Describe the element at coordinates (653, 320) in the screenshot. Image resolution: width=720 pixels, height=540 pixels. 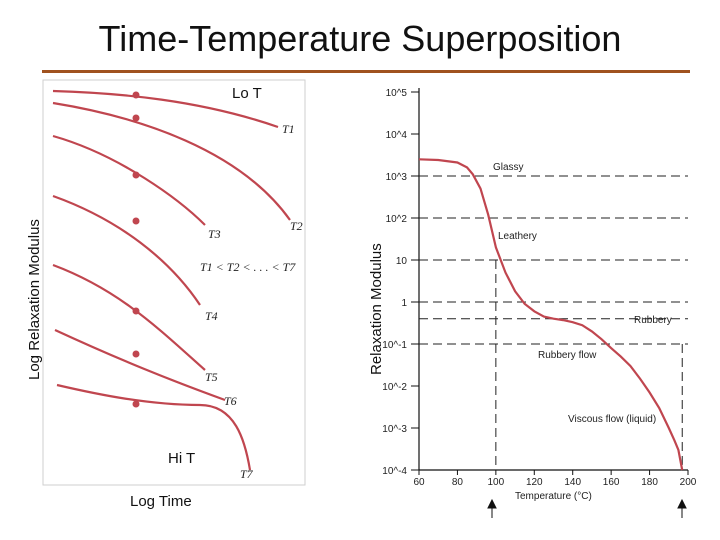
I see `region-rubbery: Rubbery` at that location.